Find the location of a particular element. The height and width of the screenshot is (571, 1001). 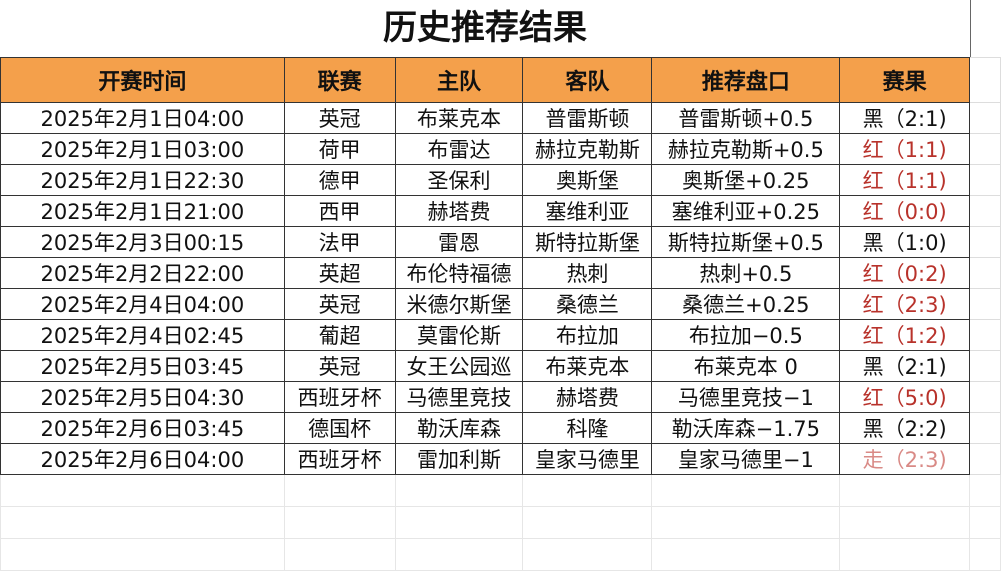

cell-away: 赫拉克勒斯 is located at coordinates (587, 149).